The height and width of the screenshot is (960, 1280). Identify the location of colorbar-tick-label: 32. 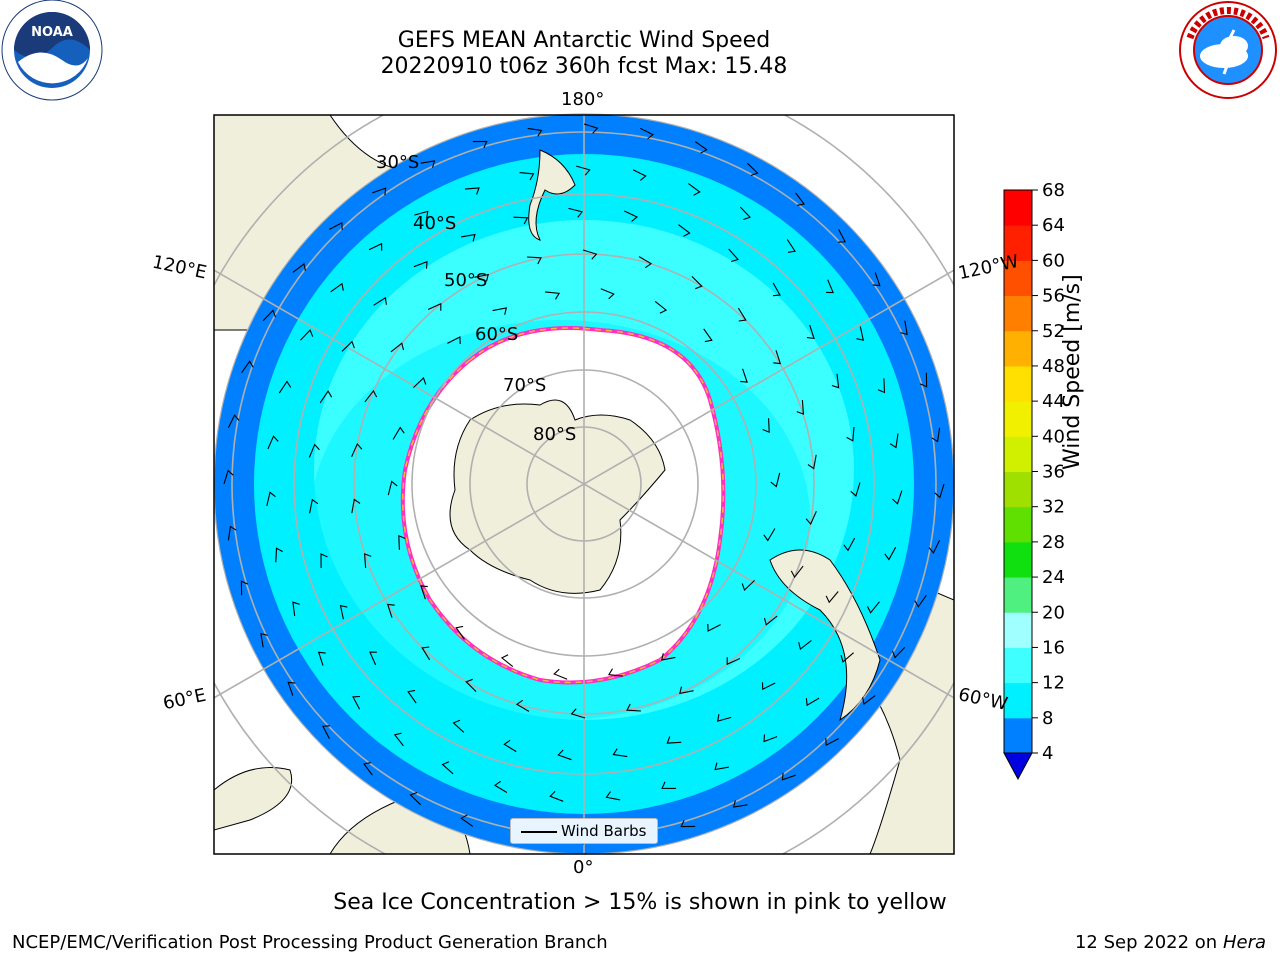
(1053, 507).